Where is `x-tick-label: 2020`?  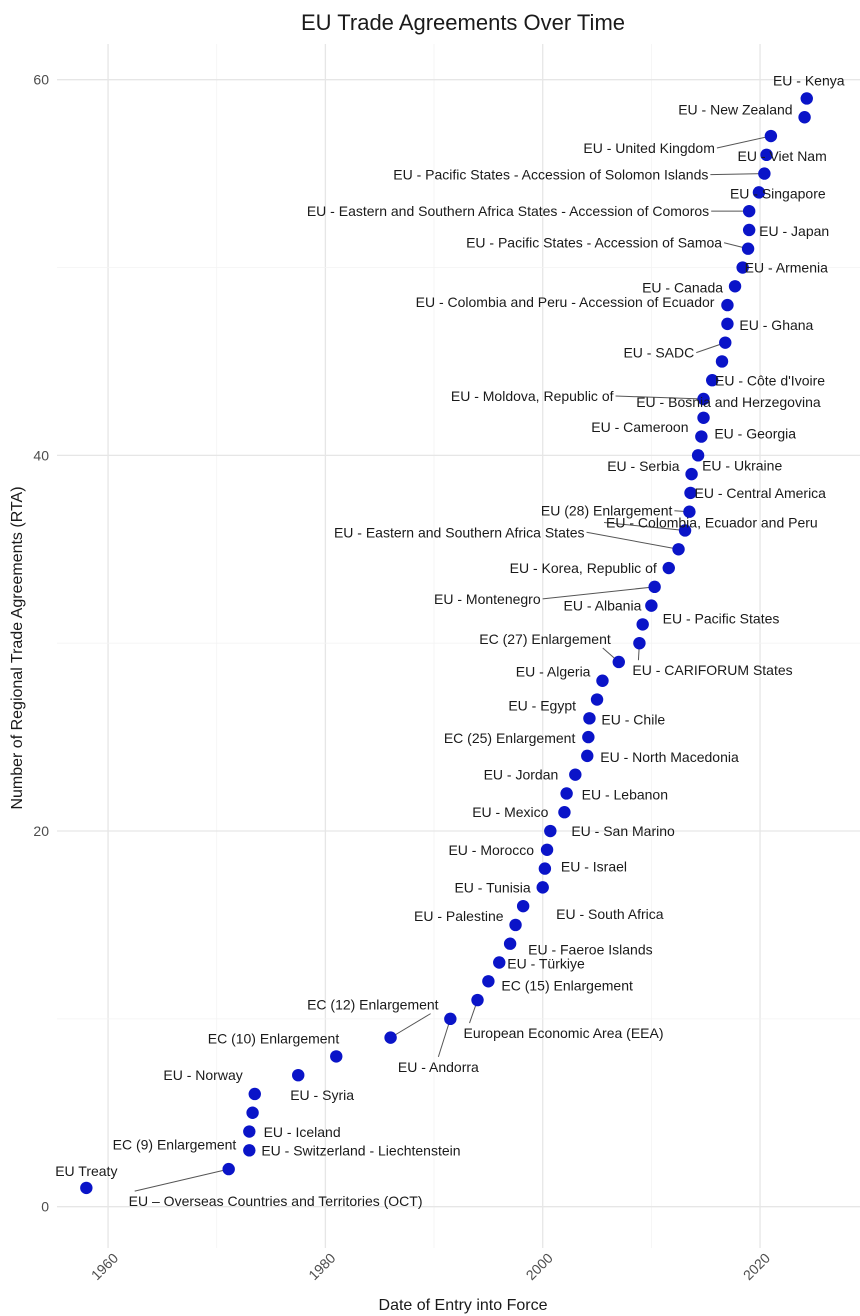
x-tick-label: 2020 is located at coordinates (756, 1266).